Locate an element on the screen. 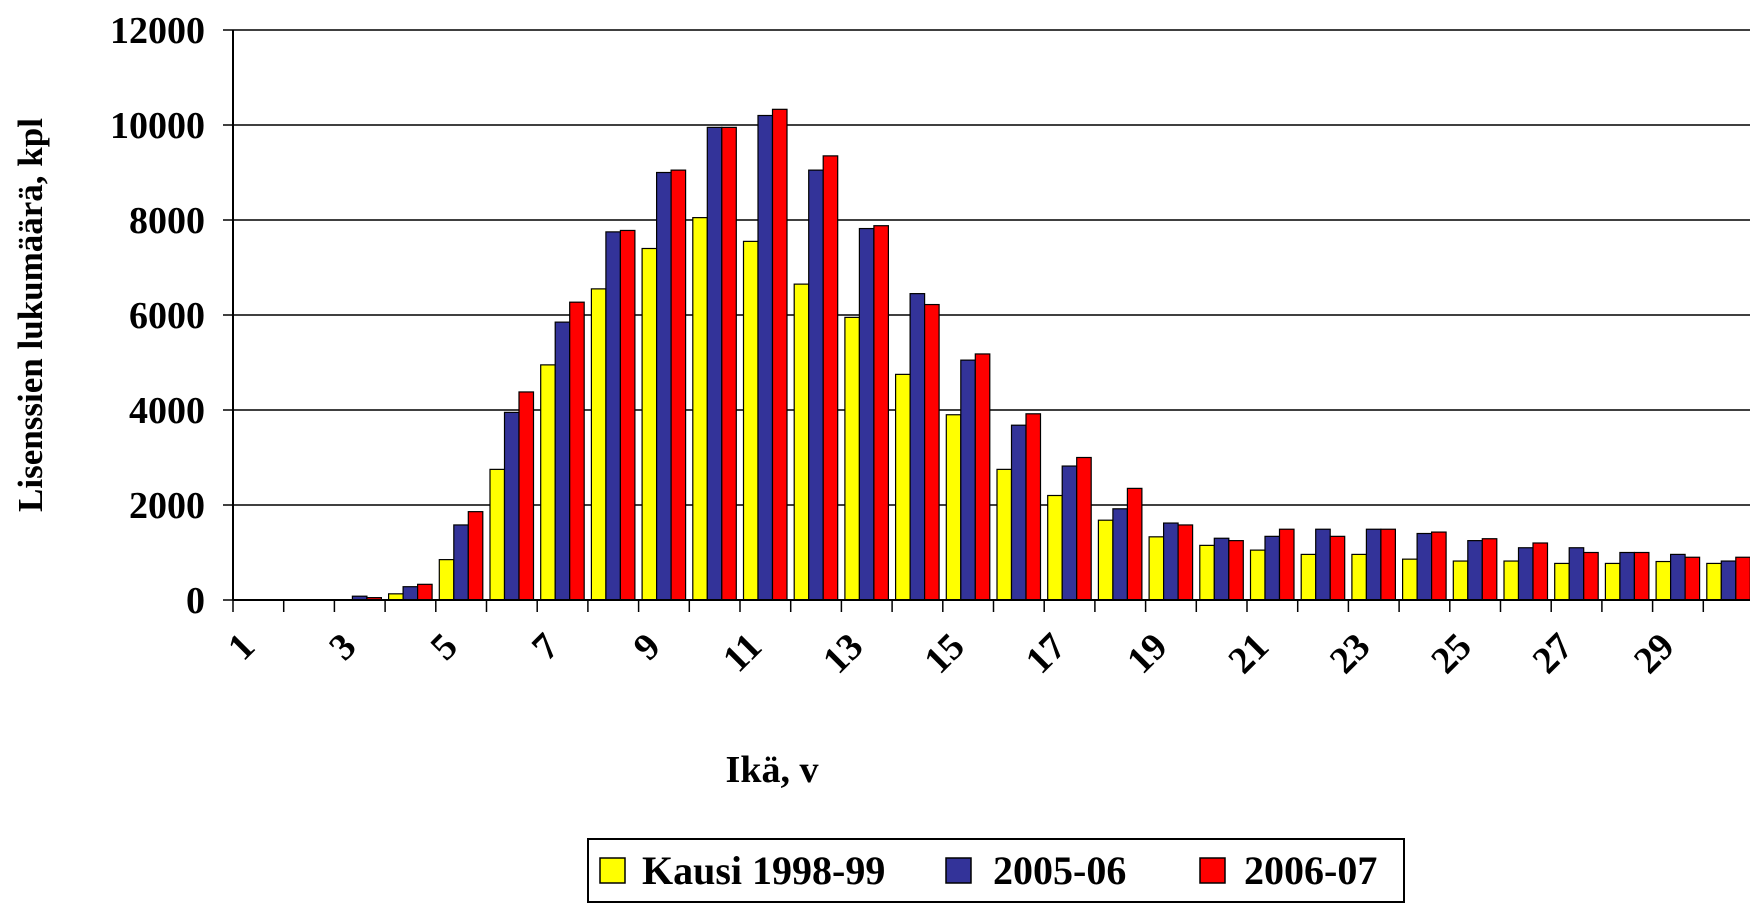  x-tick-label: 3 is located at coordinates (342, 646).